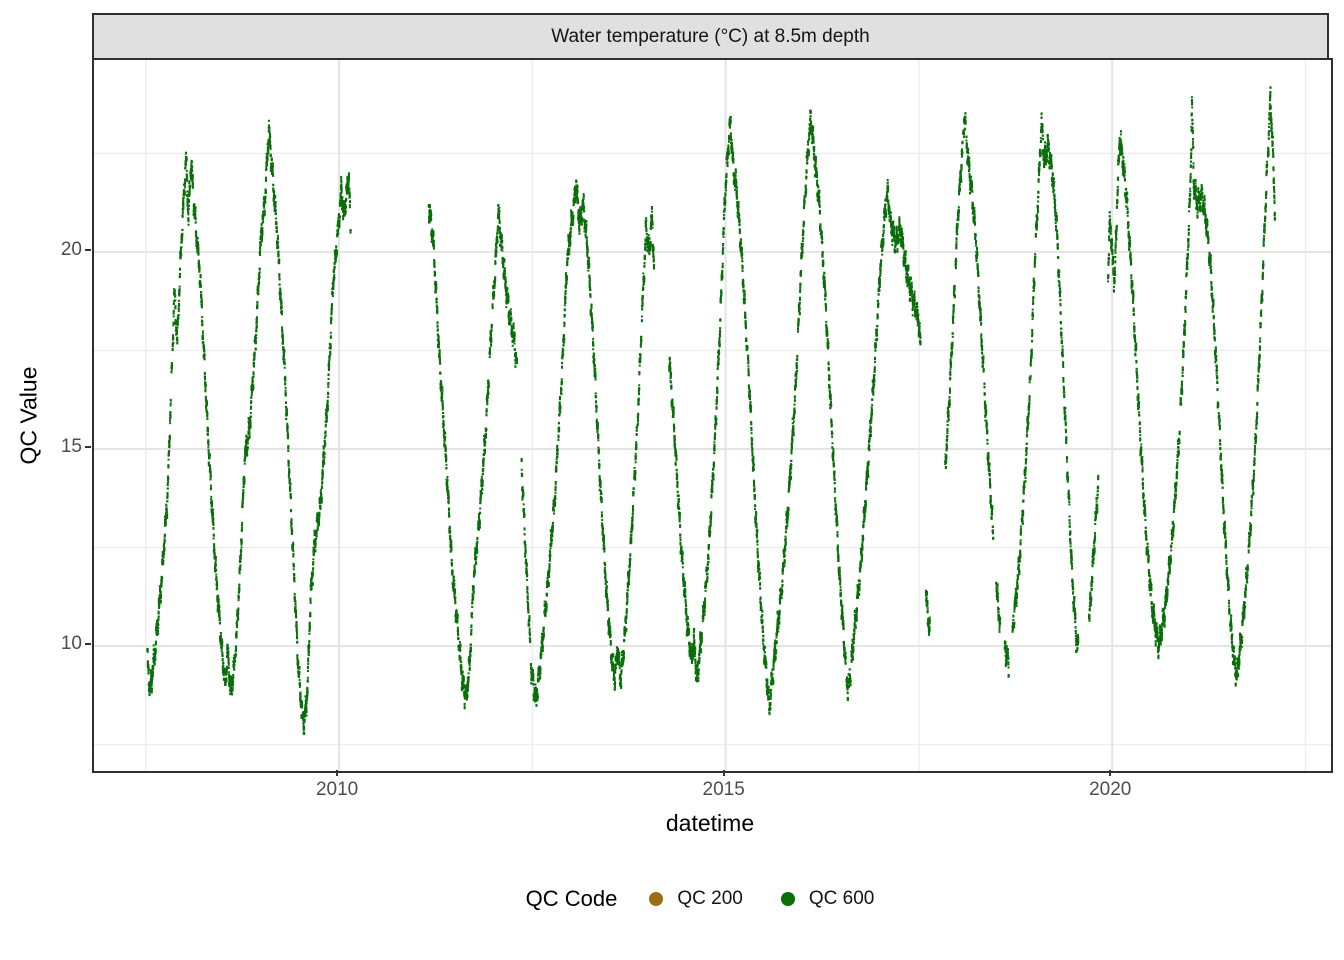 The width and height of the screenshot is (1344, 960). Describe the element at coordinates (71, 644) in the screenshot. I see `y-tick-label: 10` at that location.